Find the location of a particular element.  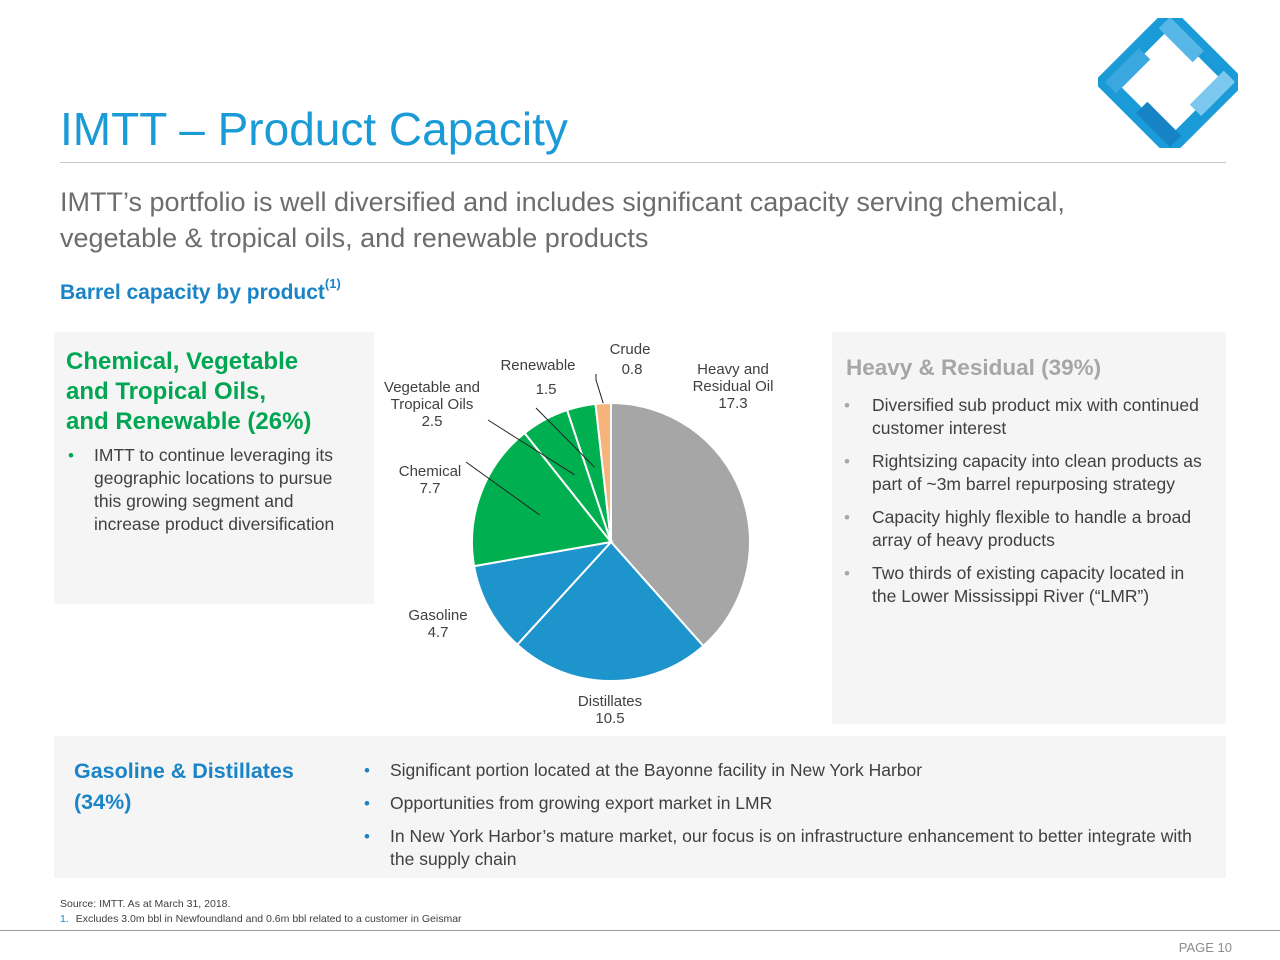

pie-label: Chemical is located at coordinates (430, 471).